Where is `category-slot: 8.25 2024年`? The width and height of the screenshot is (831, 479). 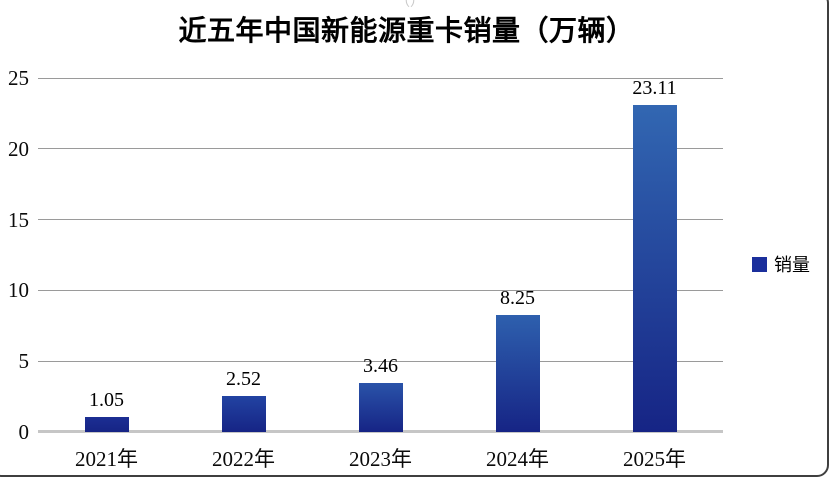 category-slot: 8.25 2024年 is located at coordinates (517, 274).